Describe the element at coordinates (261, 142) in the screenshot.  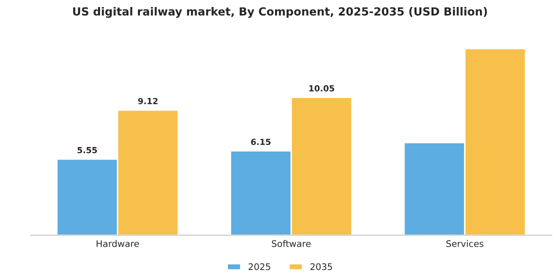
I see `data-label: 6.15` at that location.